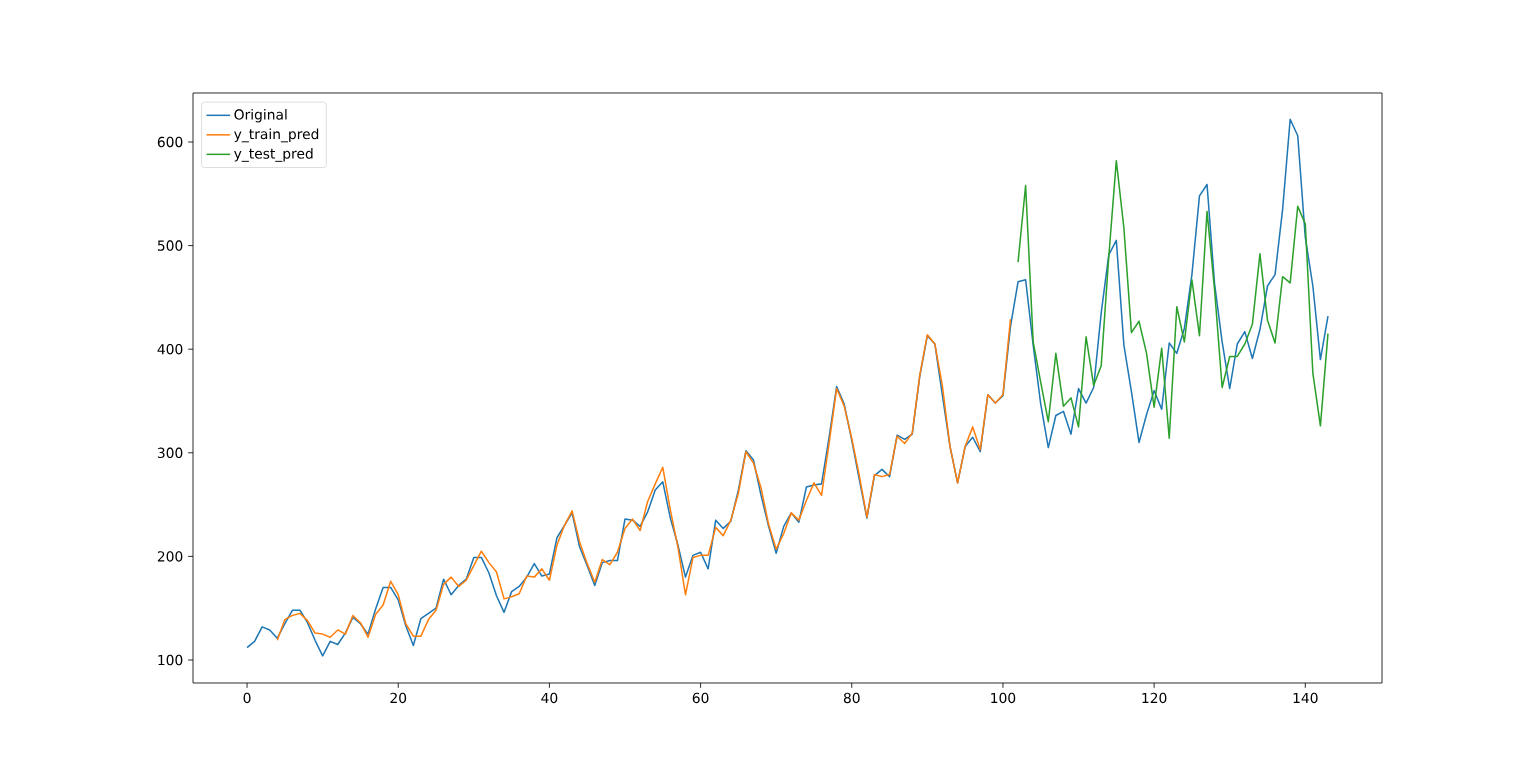  I want to click on x-tick-label: 20, so click(398, 698).